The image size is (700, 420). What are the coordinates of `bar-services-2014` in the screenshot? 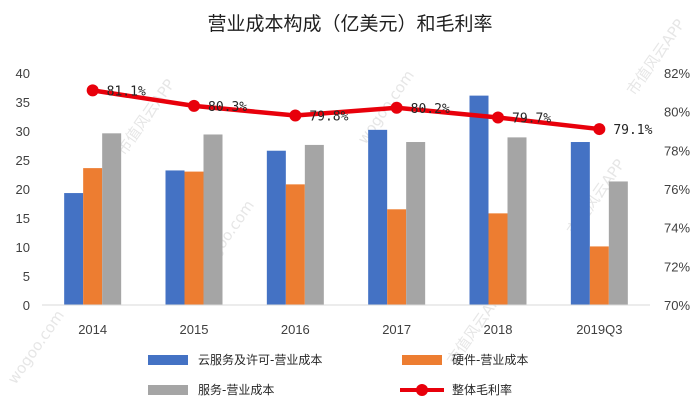 It's located at (112, 219).